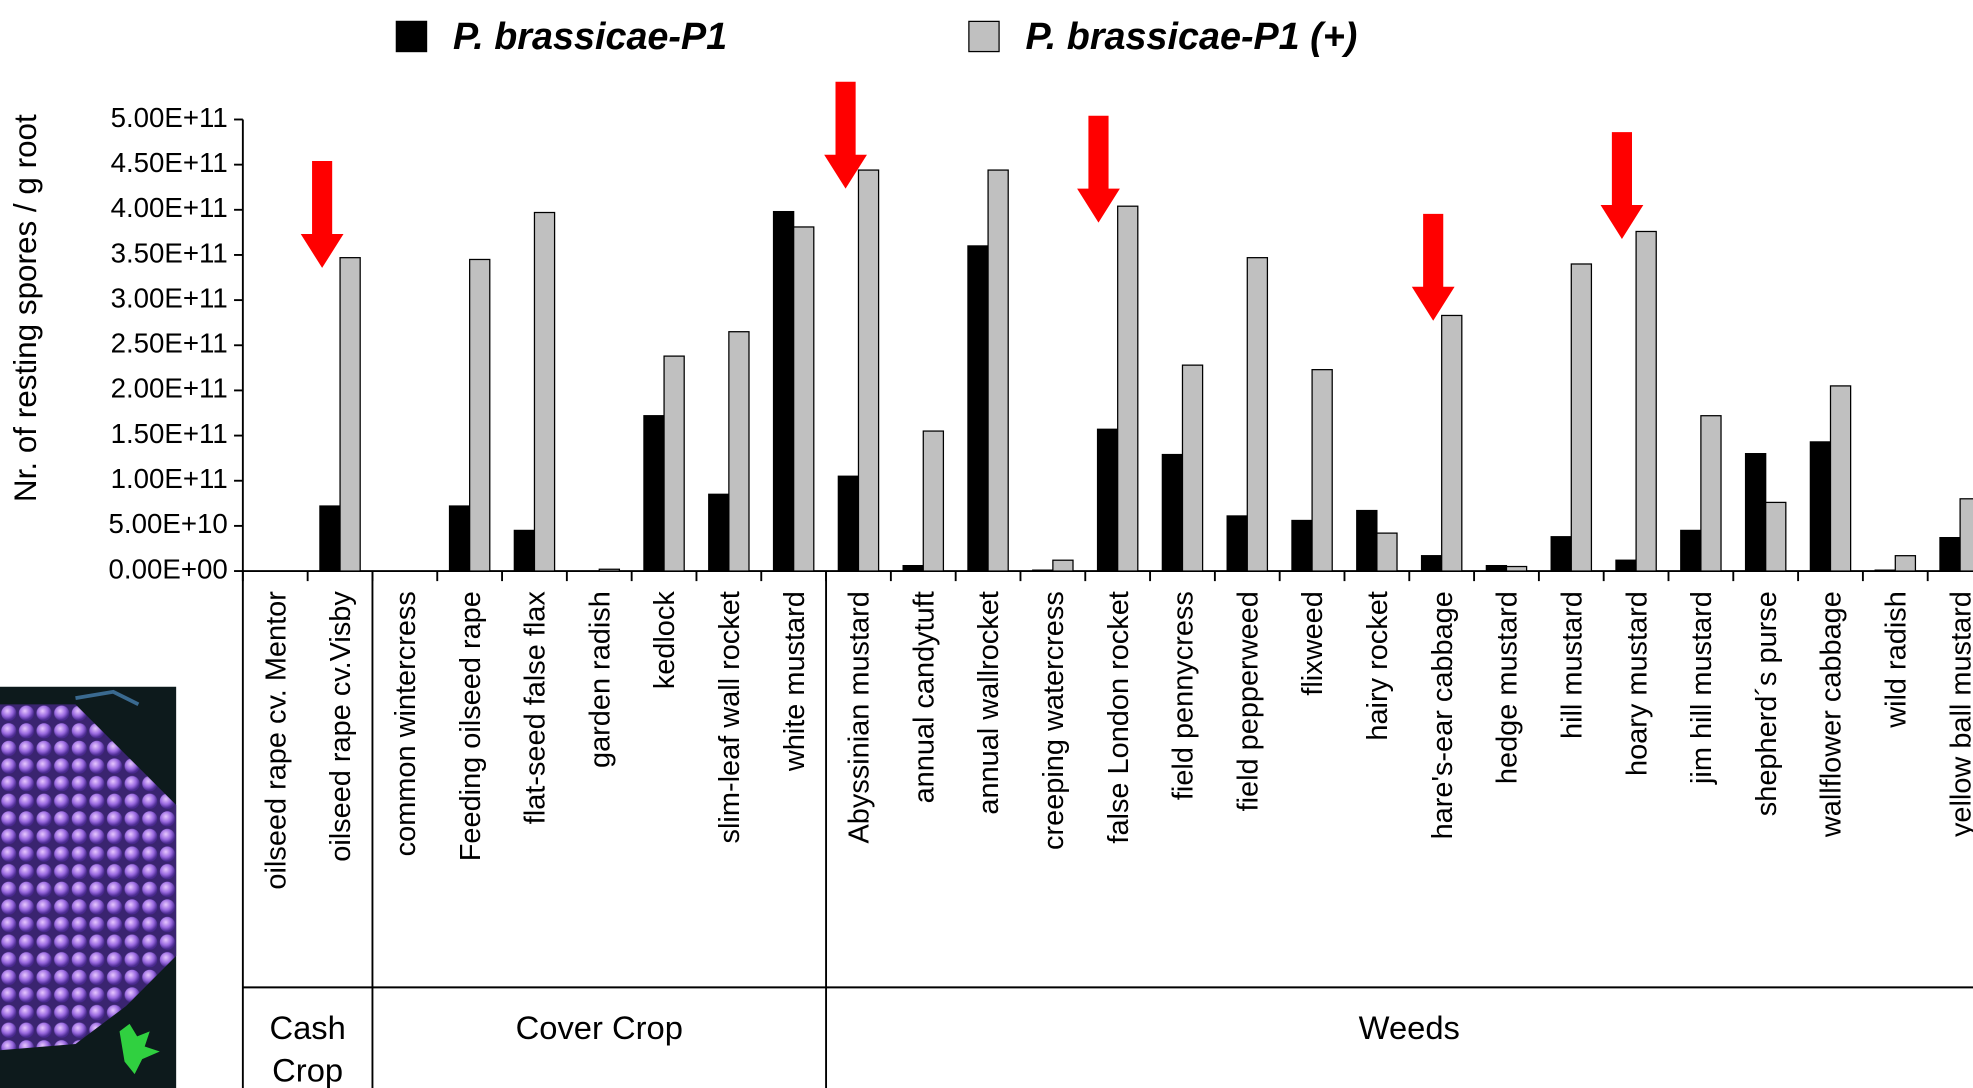 The width and height of the screenshot is (1973, 1088). I want to click on y-tick-label: 5.00E+11, so click(169, 117).